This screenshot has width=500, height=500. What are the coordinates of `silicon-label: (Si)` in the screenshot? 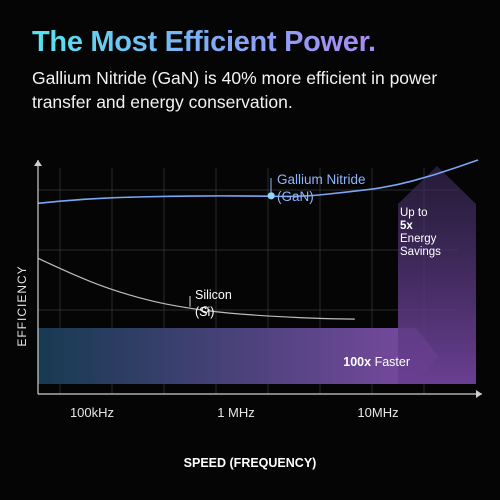 It's located at (204, 312).